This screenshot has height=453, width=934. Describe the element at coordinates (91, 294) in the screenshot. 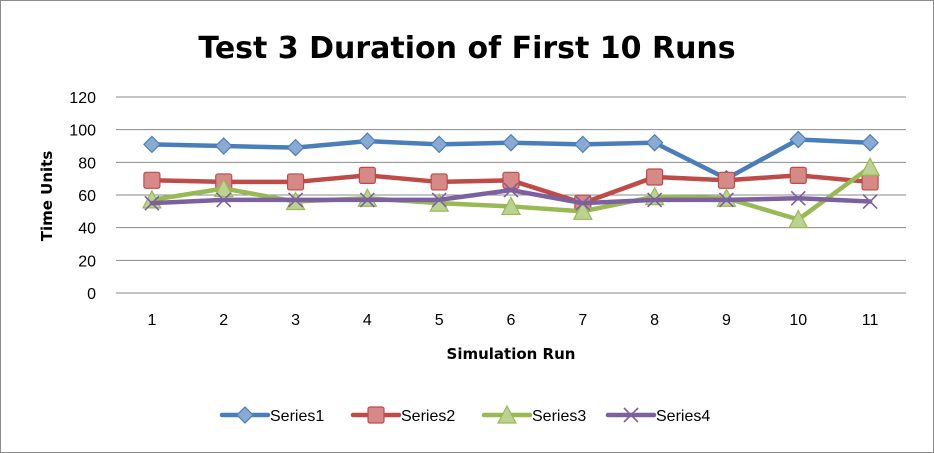

I see `y-tick-label: 0` at that location.